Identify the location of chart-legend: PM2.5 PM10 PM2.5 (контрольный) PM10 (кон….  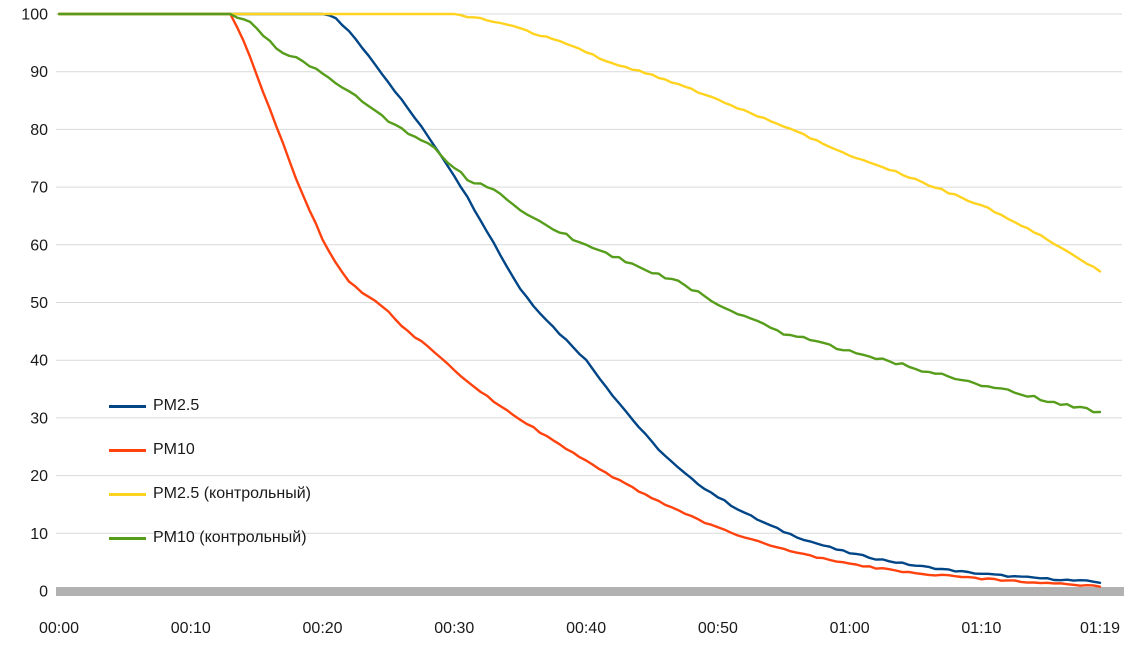
(210, 485).